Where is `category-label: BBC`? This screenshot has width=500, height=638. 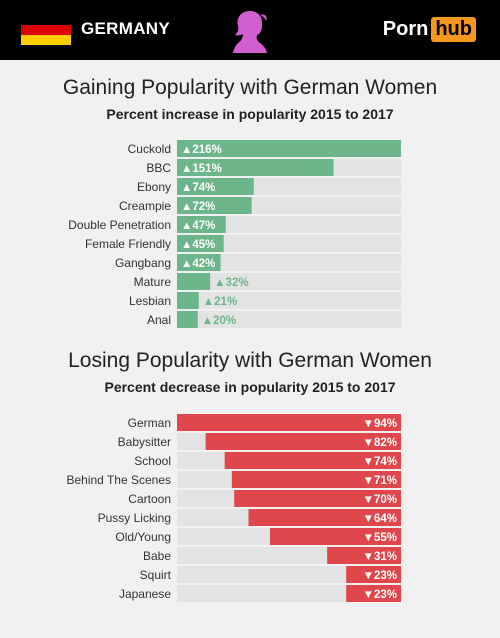 category-label: BBC is located at coordinates (158, 168).